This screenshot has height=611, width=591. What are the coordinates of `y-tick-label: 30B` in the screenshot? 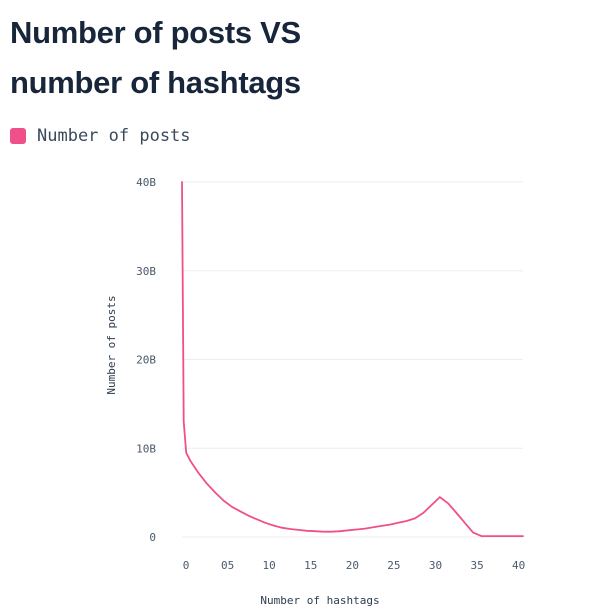 It's located at (146, 271).